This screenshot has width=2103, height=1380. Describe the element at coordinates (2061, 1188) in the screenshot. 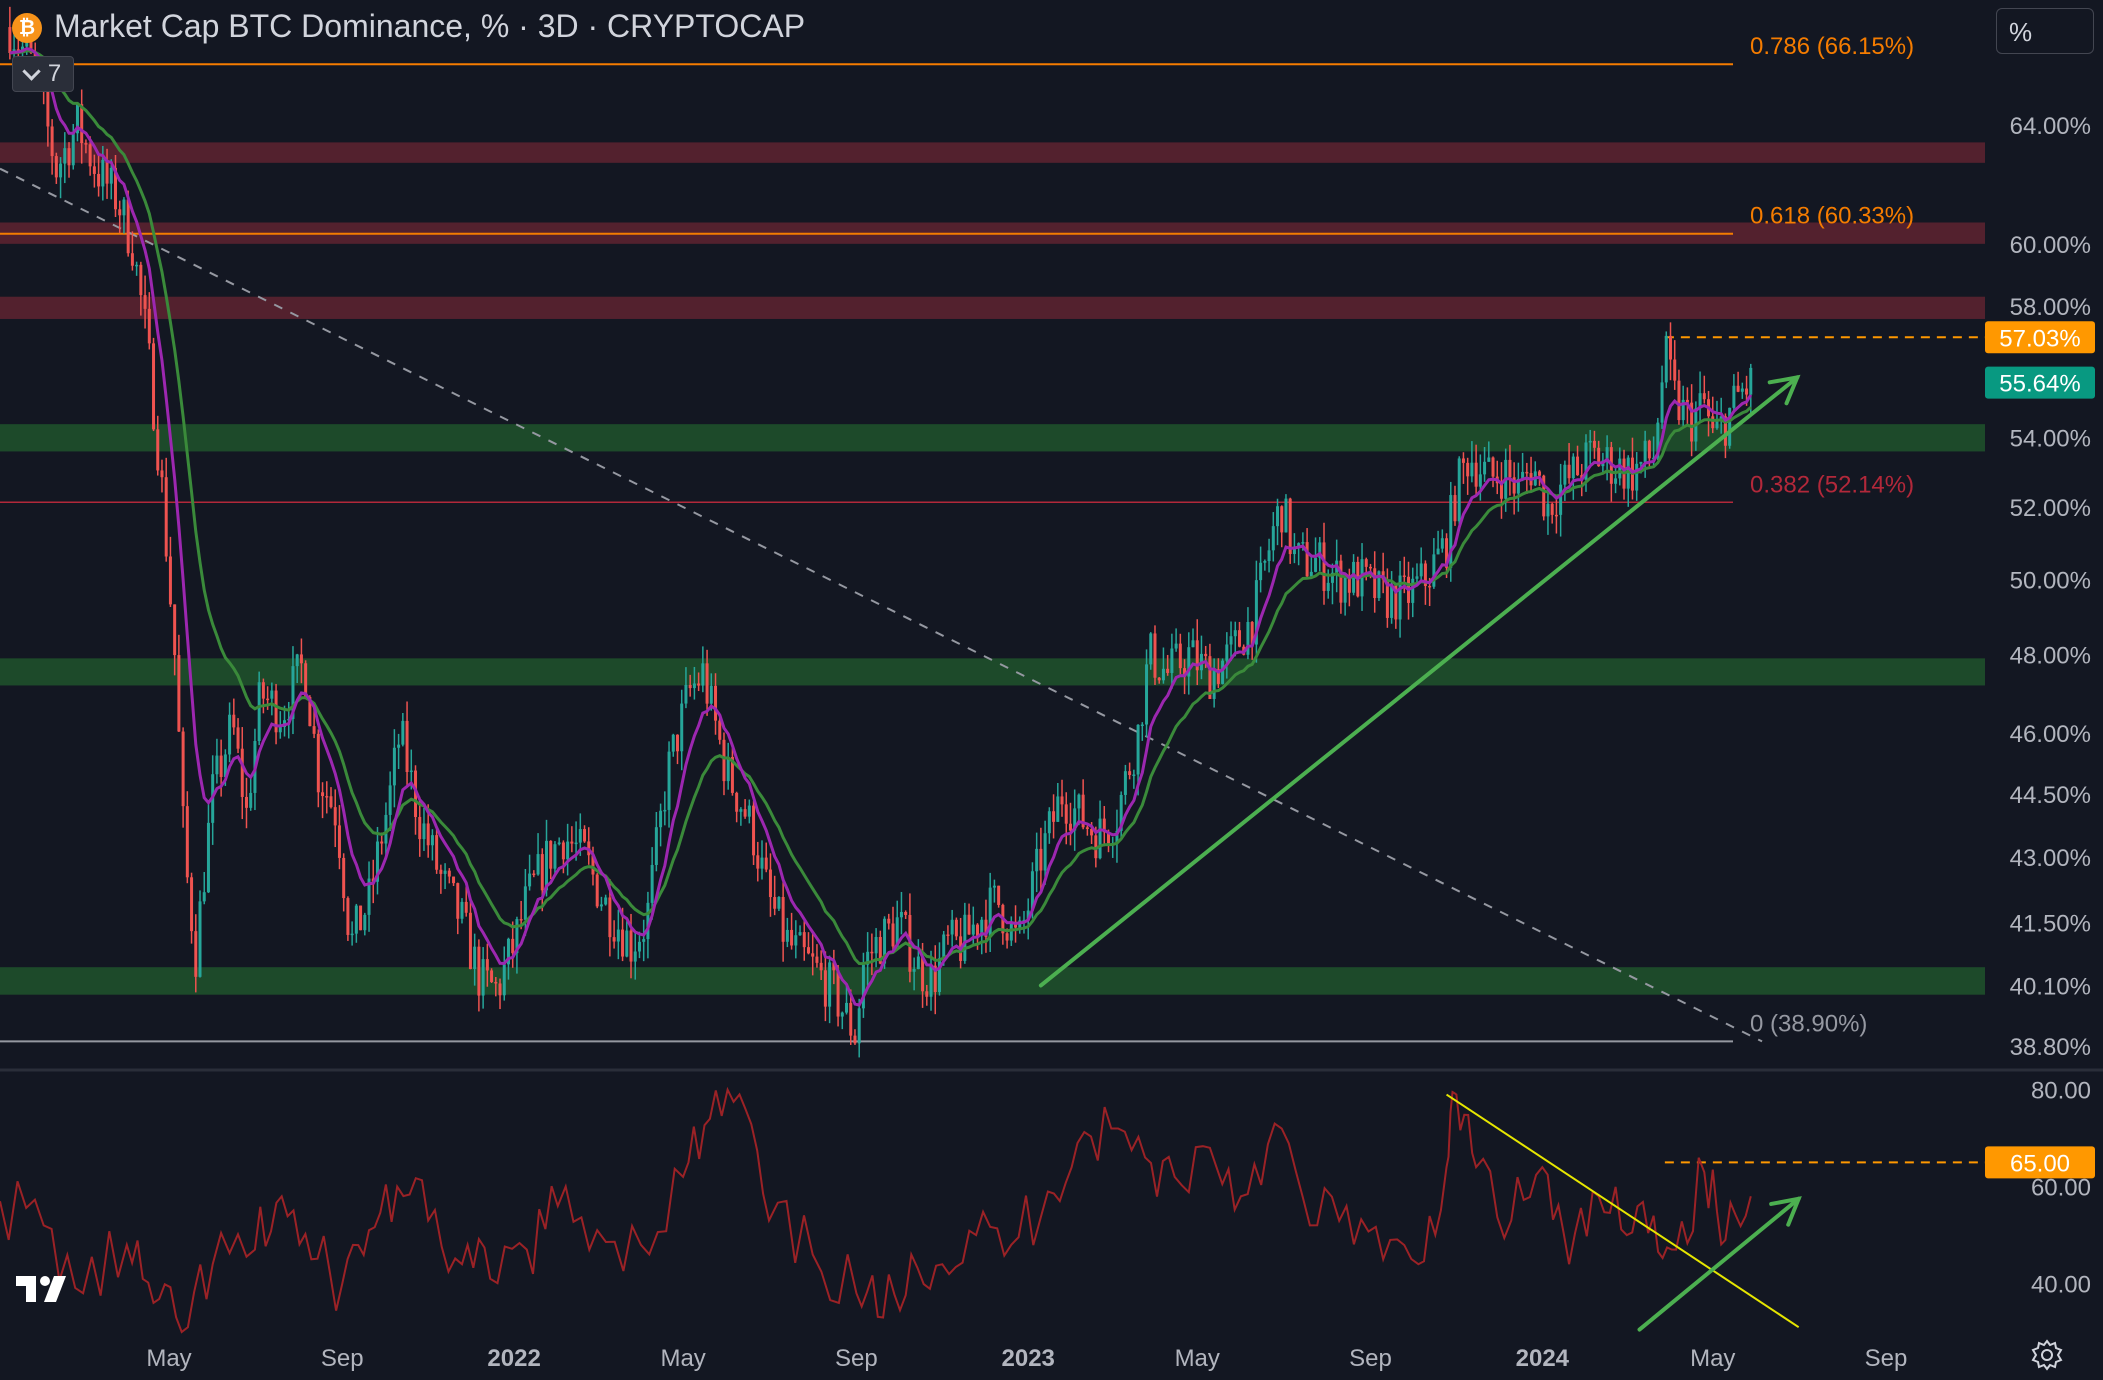

I see `oscillator-axis: 80.00 60.00 40.00` at that location.